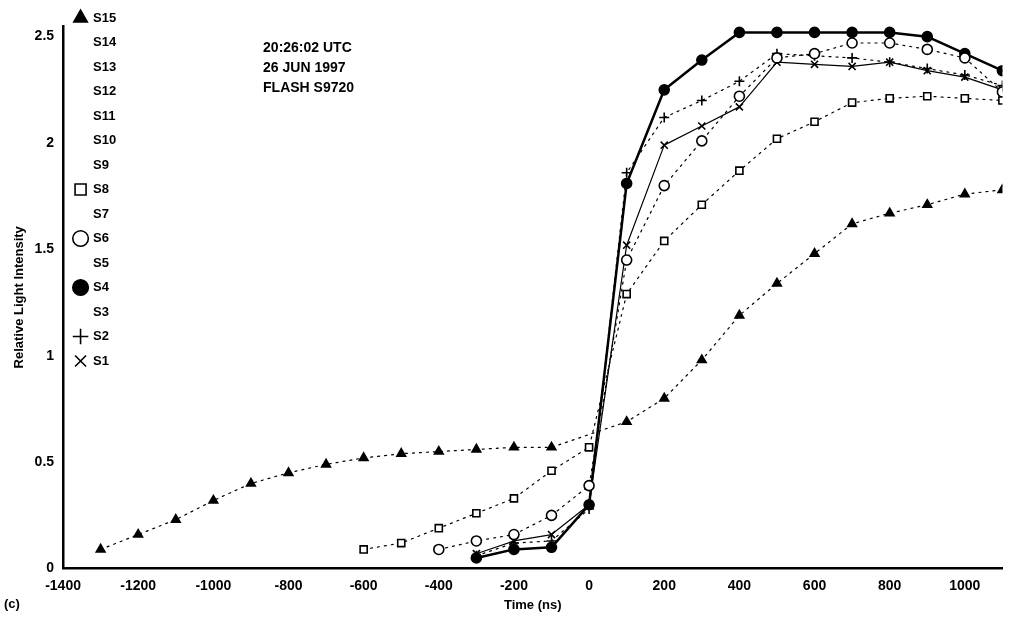  Describe the element at coordinates (50, 141) in the screenshot. I see `y-tick-label: 2` at that location.